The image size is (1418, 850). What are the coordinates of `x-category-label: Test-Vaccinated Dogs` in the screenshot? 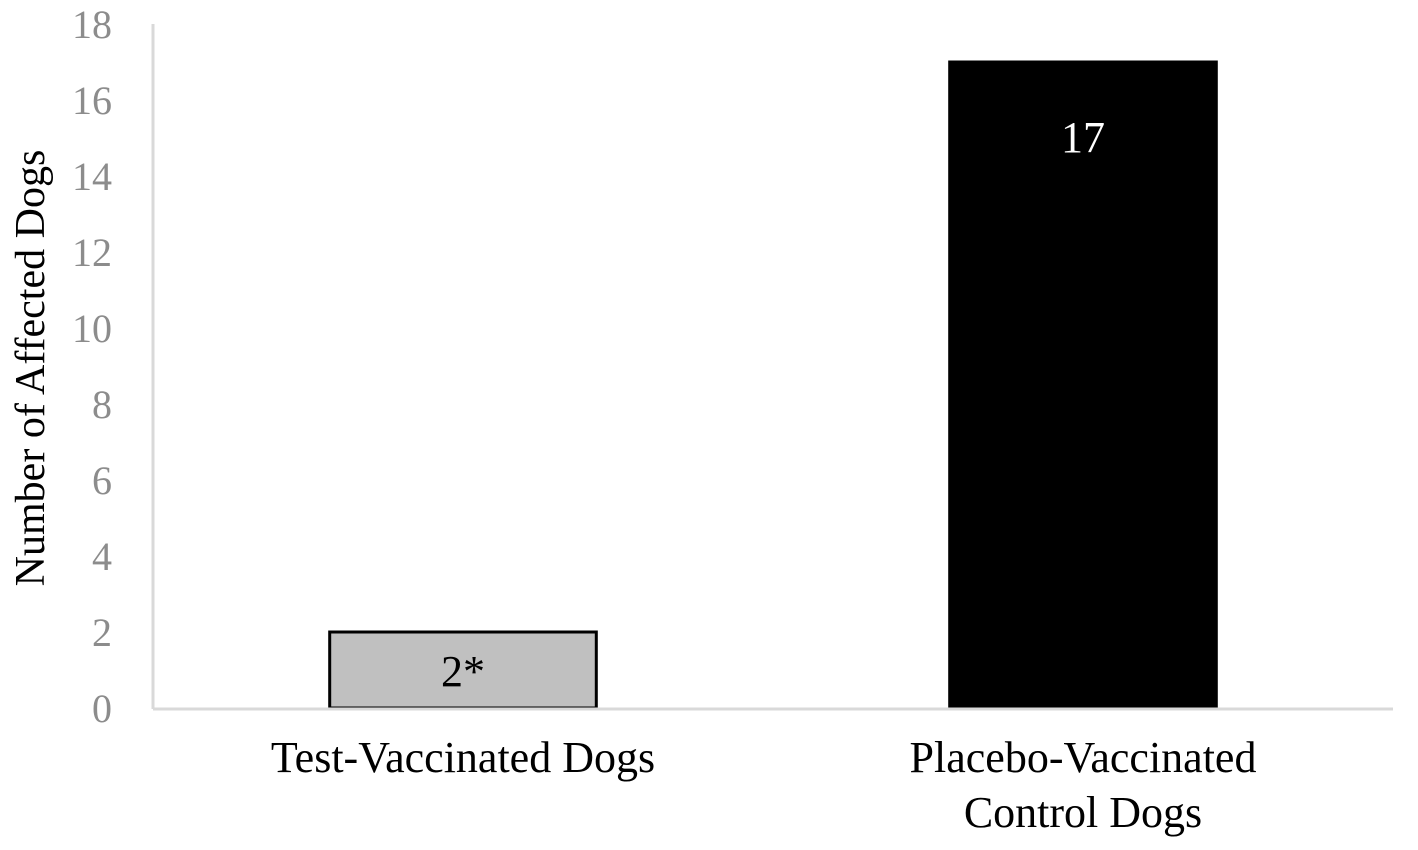 It's located at (463, 757).